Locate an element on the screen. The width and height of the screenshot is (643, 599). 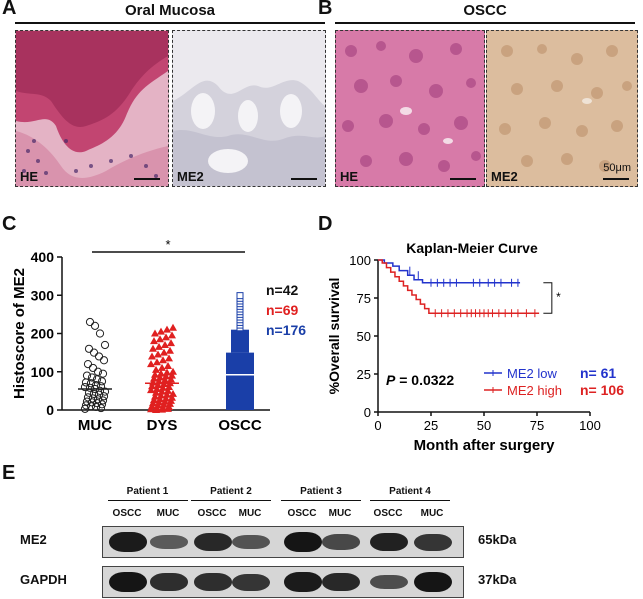
n-label: n=69 is located at coordinates (282, 310).